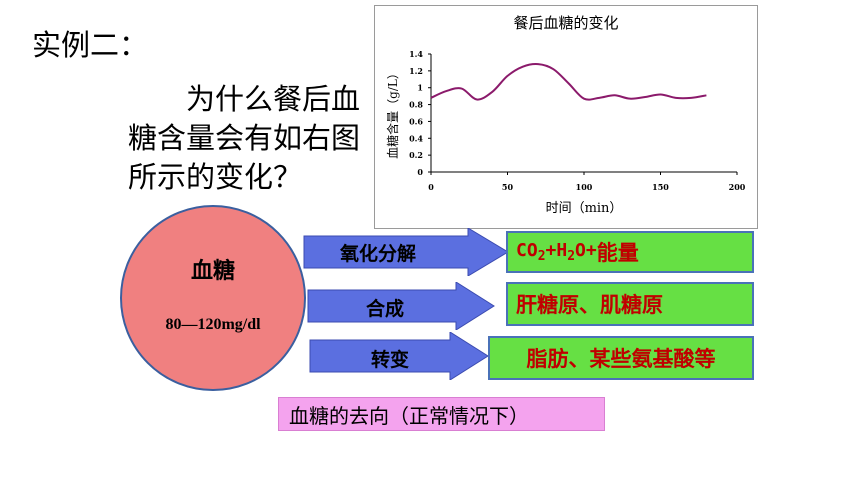  I want to click on x-tick-label: 150, so click(660, 187).